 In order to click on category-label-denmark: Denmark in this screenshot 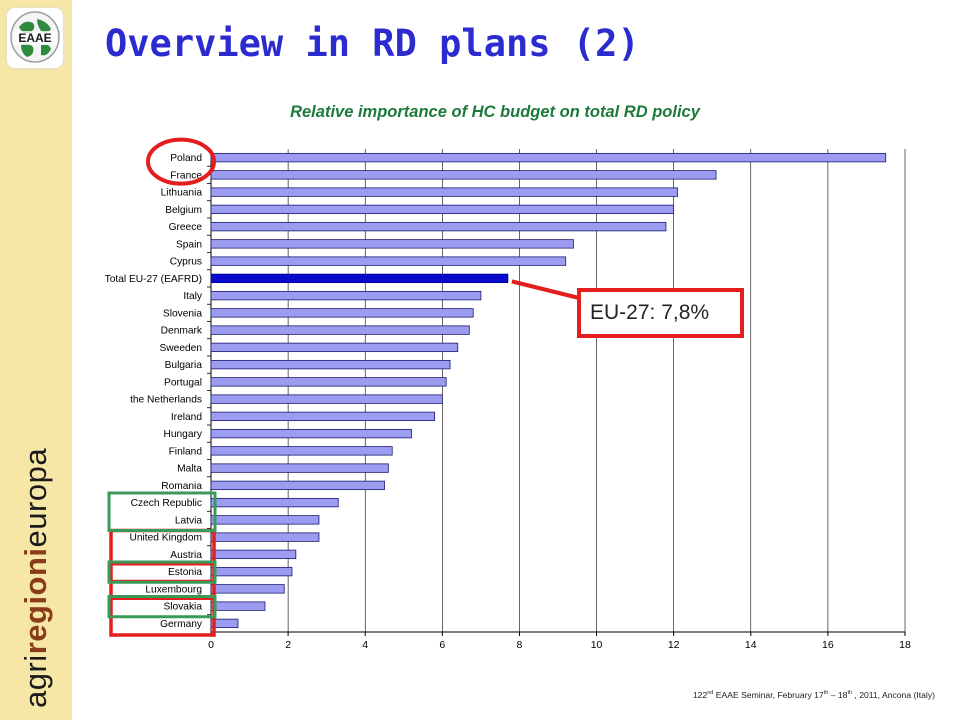, I will do `click(182, 331)`.